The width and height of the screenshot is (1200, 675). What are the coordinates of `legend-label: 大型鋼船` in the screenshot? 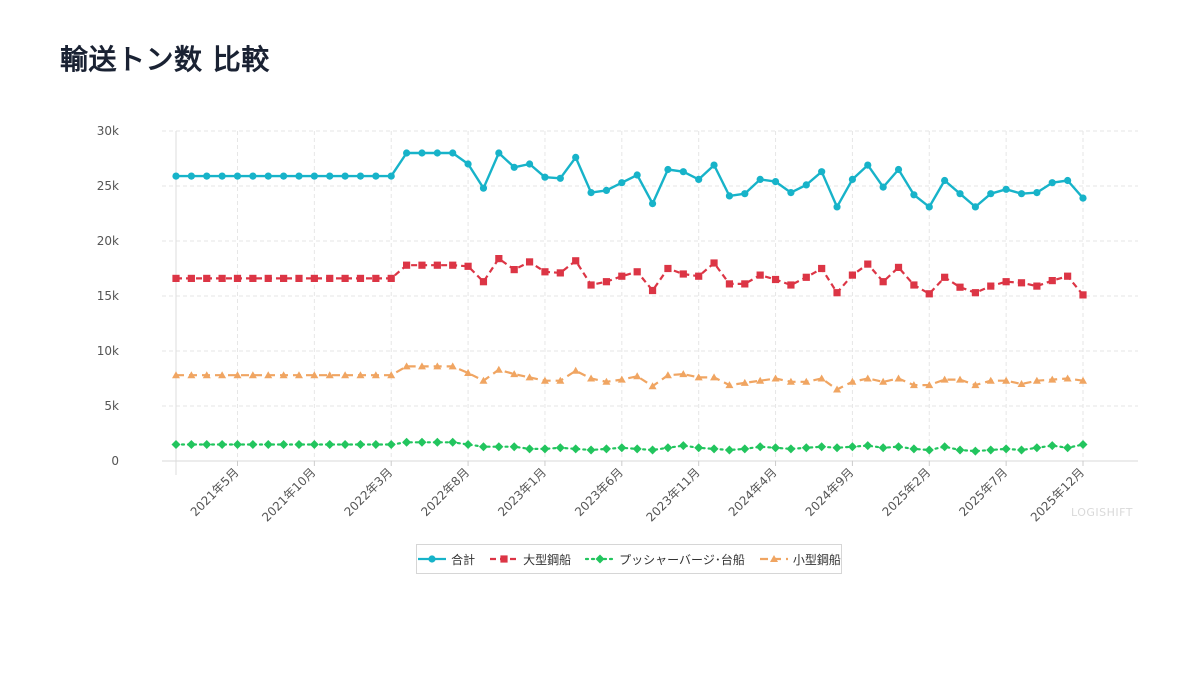 It's located at (547, 559).